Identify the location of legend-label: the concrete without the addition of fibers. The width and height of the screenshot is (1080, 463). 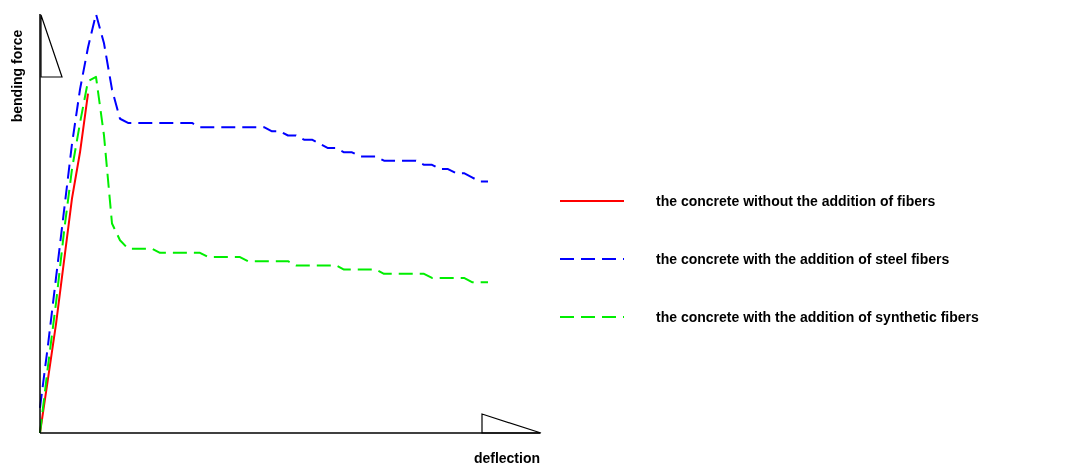
(796, 201).